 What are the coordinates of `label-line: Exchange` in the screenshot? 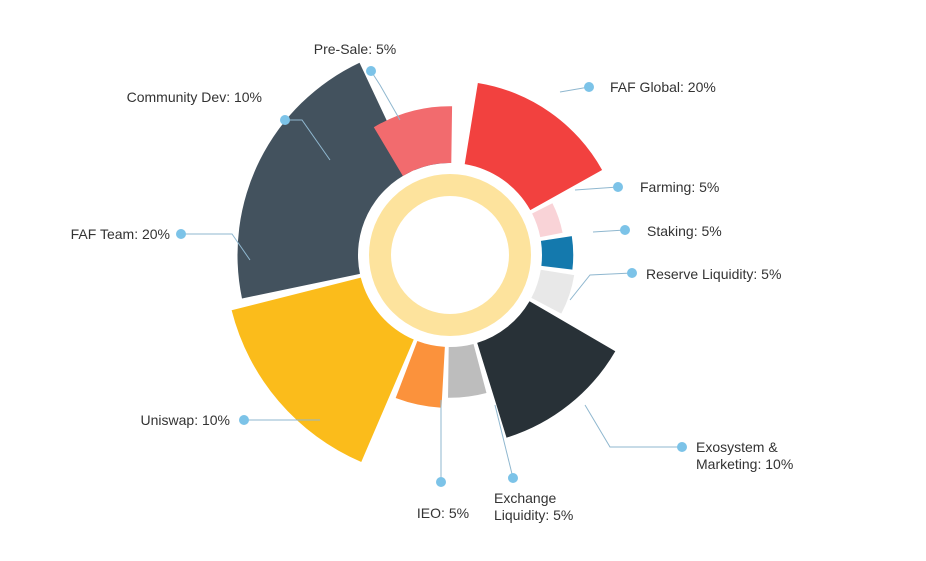 It's located at (525, 498).